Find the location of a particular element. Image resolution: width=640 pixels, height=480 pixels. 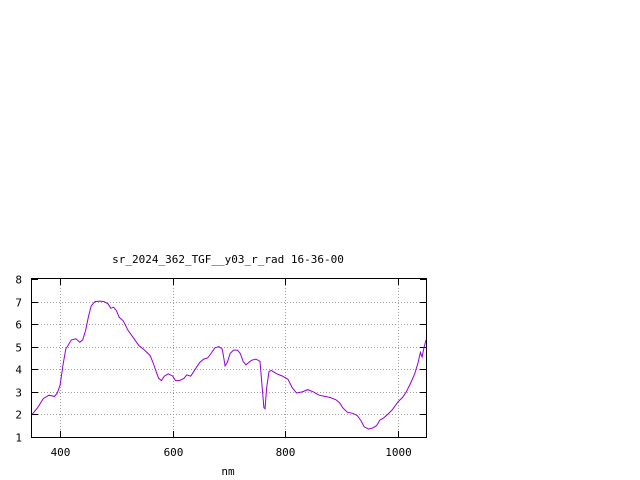

x-tick-labels: 400 600 800 1000 is located at coordinates (231, 452).